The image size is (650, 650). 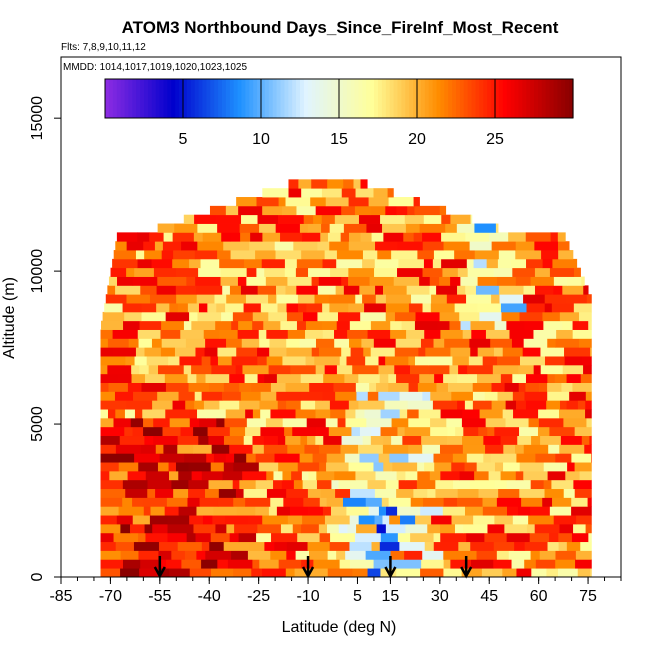 What do you see at coordinates (495, 139) in the screenshot?
I see `colorbar-tick-label: 25` at bounding box center [495, 139].